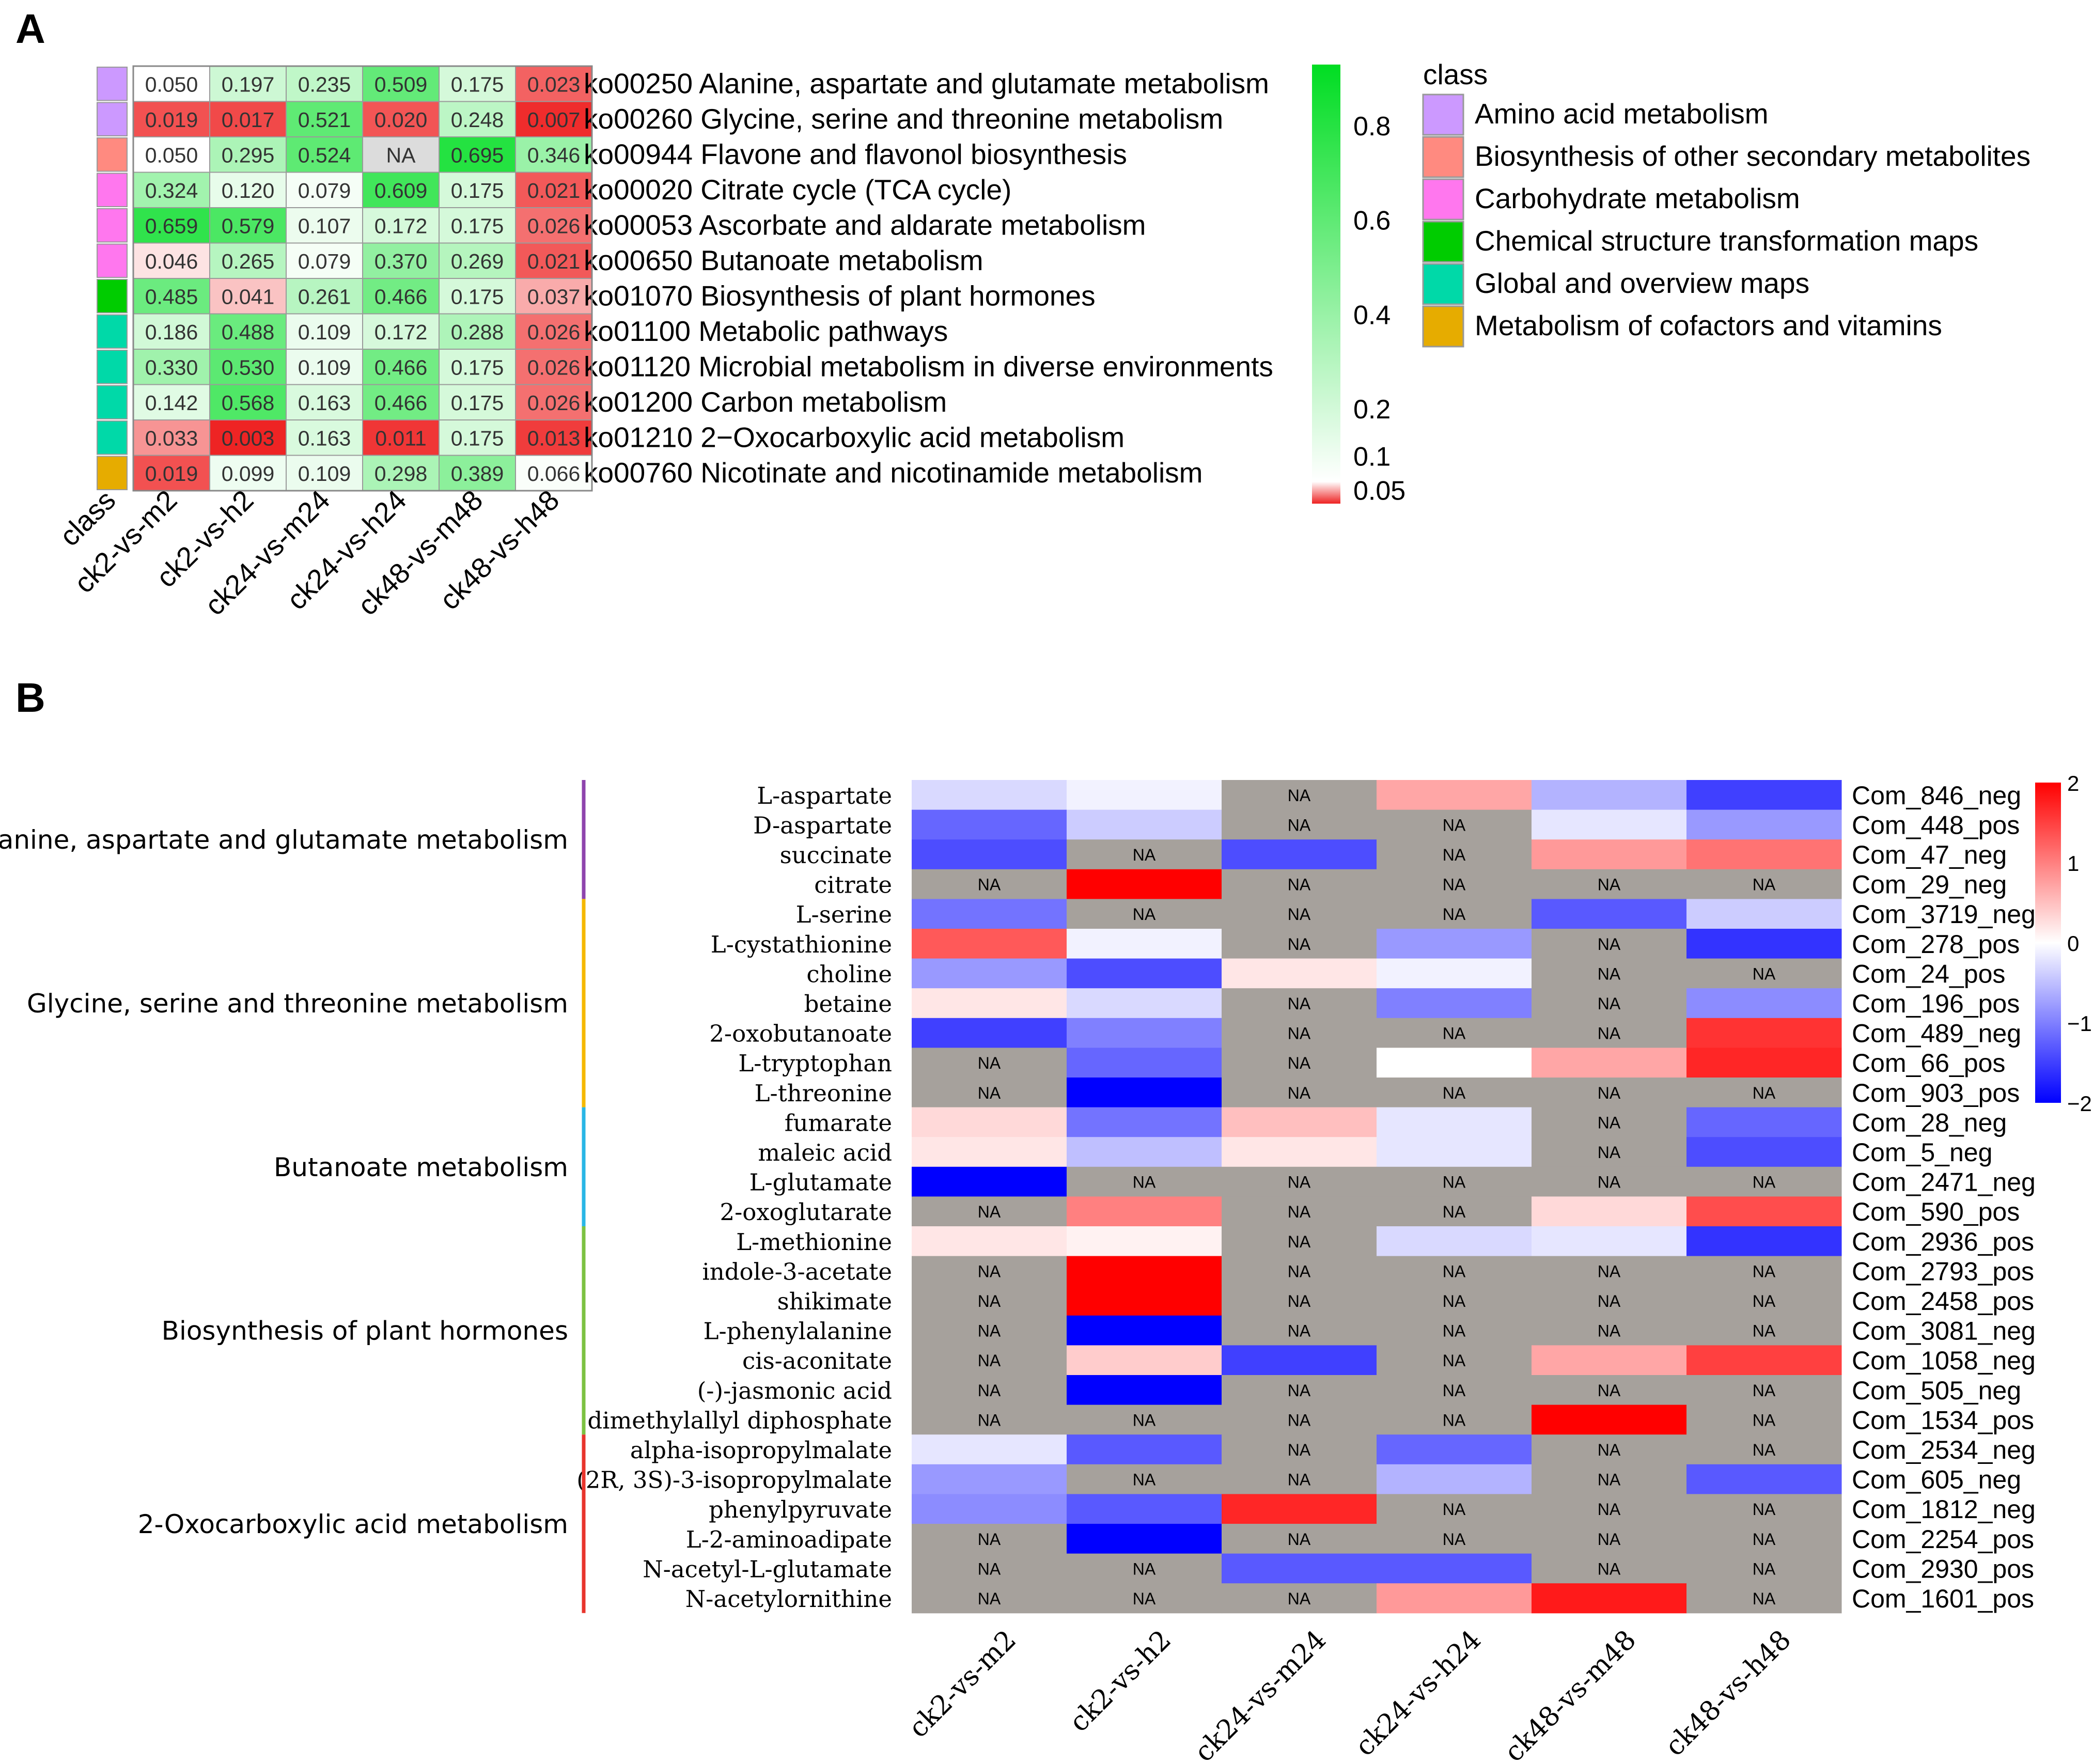 This screenshot has width=2093, height=1764. What do you see at coordinates (1944, 914) in the screenshot?
I see `compound-id: Com_3719_neg` at bounding box center [1944, 914].